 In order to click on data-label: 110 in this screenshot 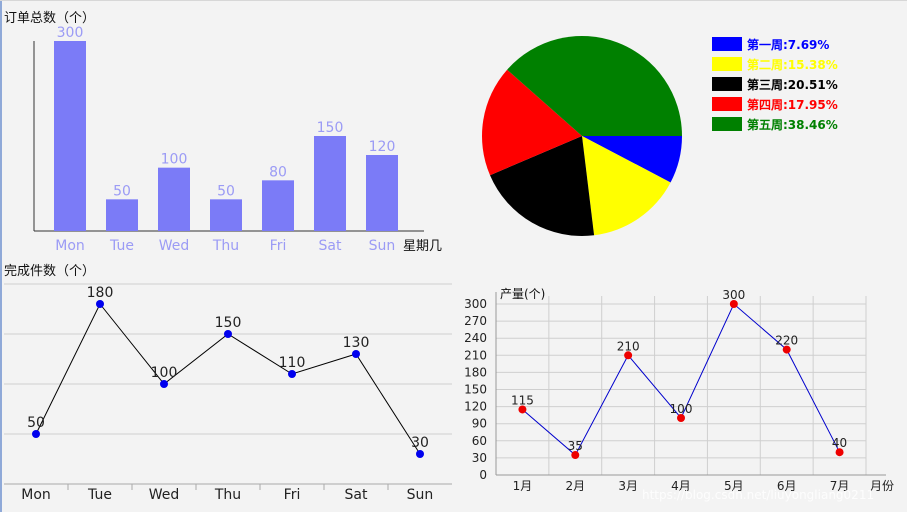, I will do `click(292, 363)`.